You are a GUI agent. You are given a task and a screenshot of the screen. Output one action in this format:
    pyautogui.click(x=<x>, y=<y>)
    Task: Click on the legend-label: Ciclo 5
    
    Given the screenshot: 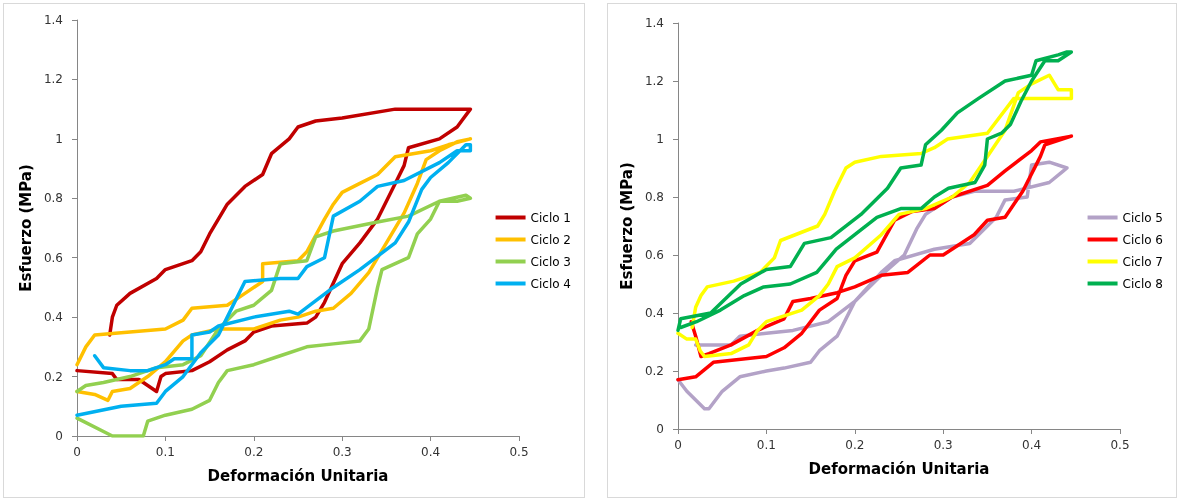 What is the action you would take?
    pyautogui.click(x=1142, y=217)
    